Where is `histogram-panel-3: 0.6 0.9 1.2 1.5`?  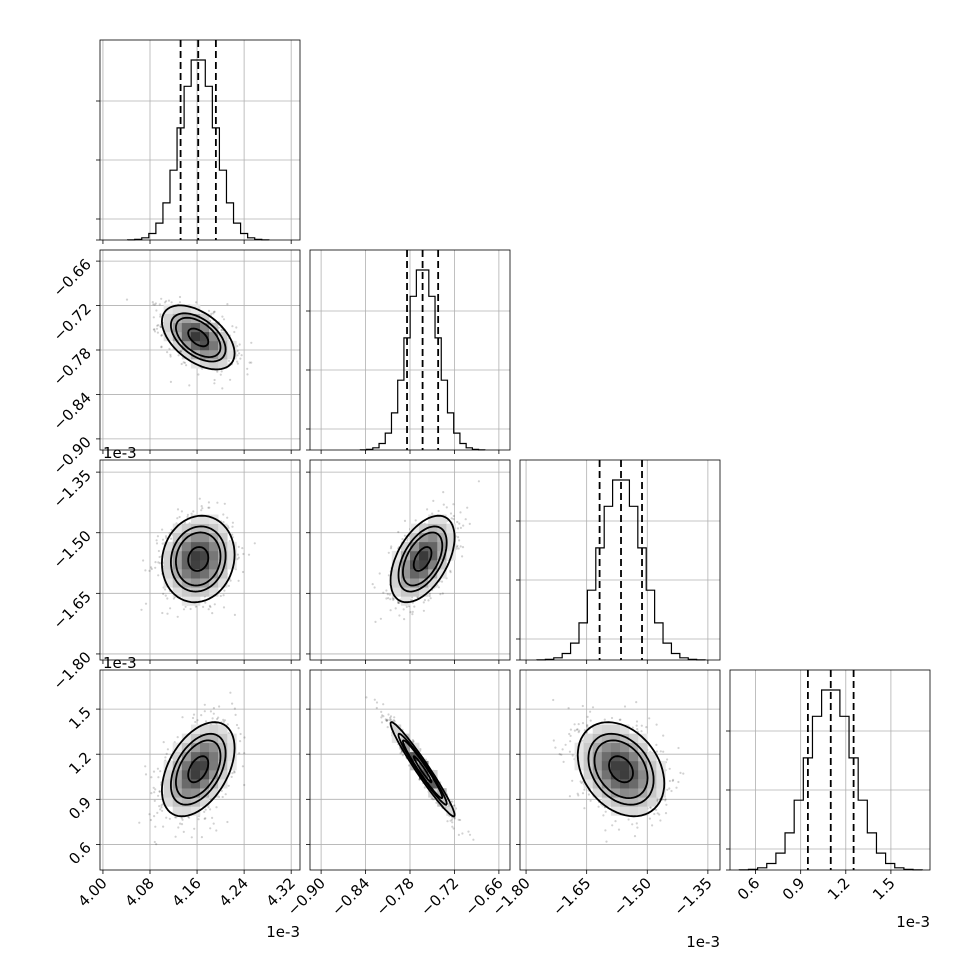 histogram-panel-3: 0.6 0.9 1.2 1.5 is located at coordinates (828, 787).